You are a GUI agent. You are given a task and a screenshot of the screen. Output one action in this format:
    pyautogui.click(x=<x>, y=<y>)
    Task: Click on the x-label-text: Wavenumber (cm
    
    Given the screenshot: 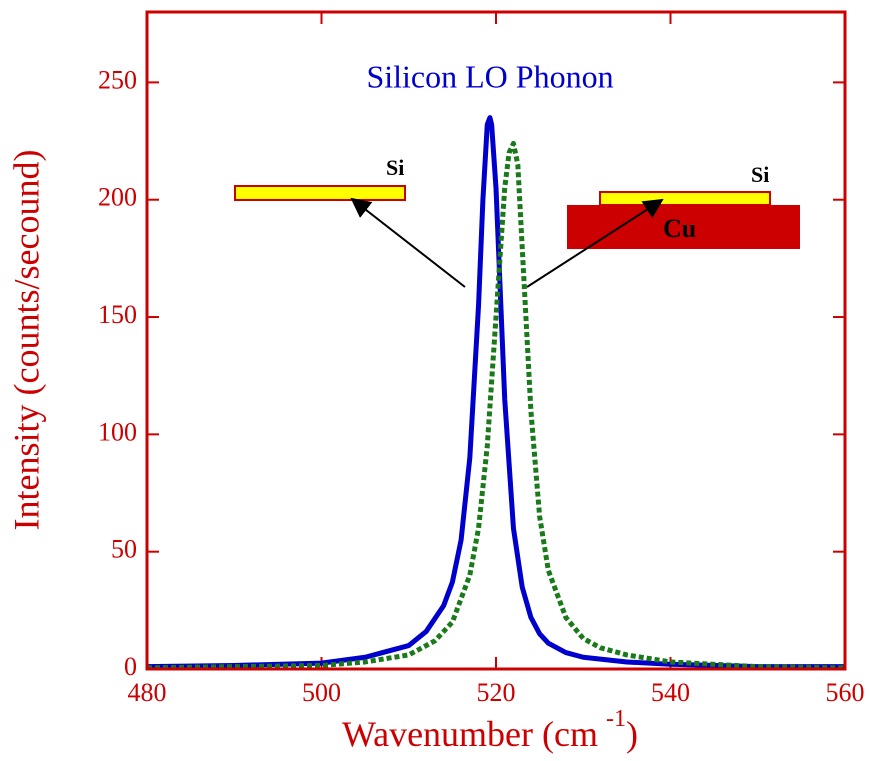 What is the action you would take?
    pyautogui.click(x=470, y=734)
    